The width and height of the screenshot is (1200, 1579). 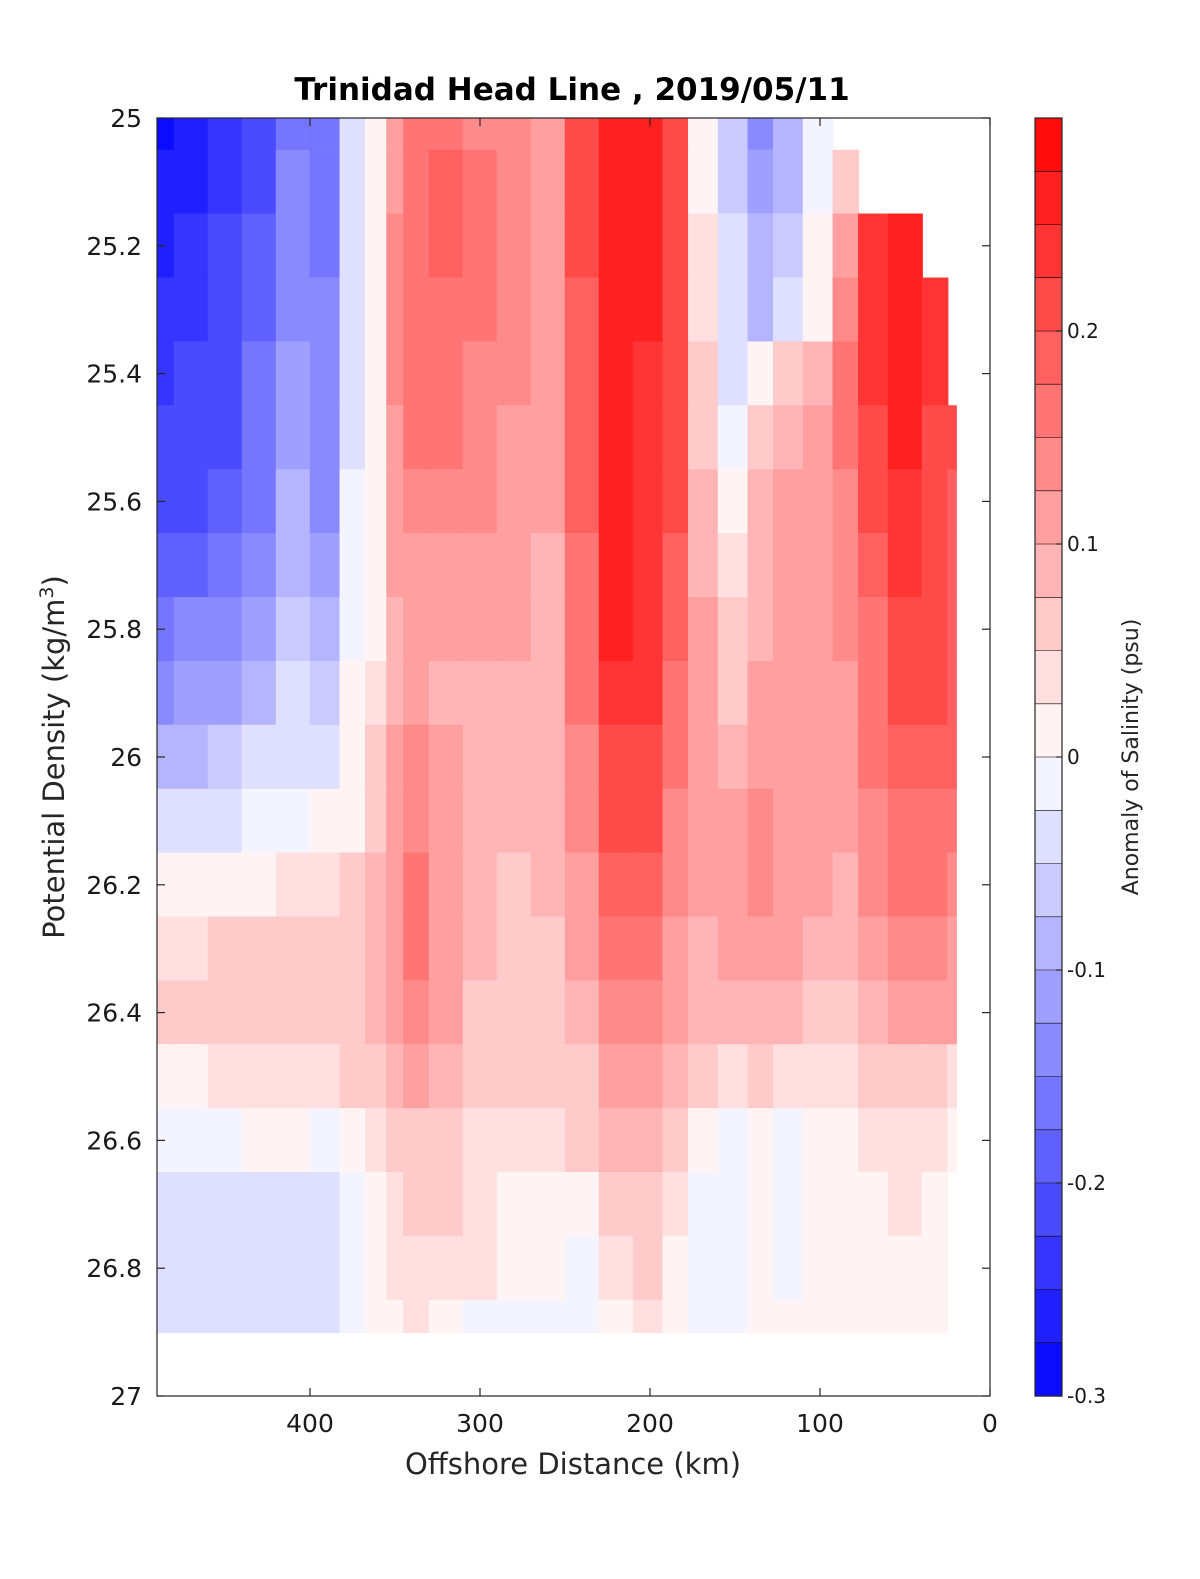 What do you see at coordinates (571, 90) in the screenshot?
I see `chart-title: Trinidad Head Line , 2019/05/11` at bounding box center [571, 90].